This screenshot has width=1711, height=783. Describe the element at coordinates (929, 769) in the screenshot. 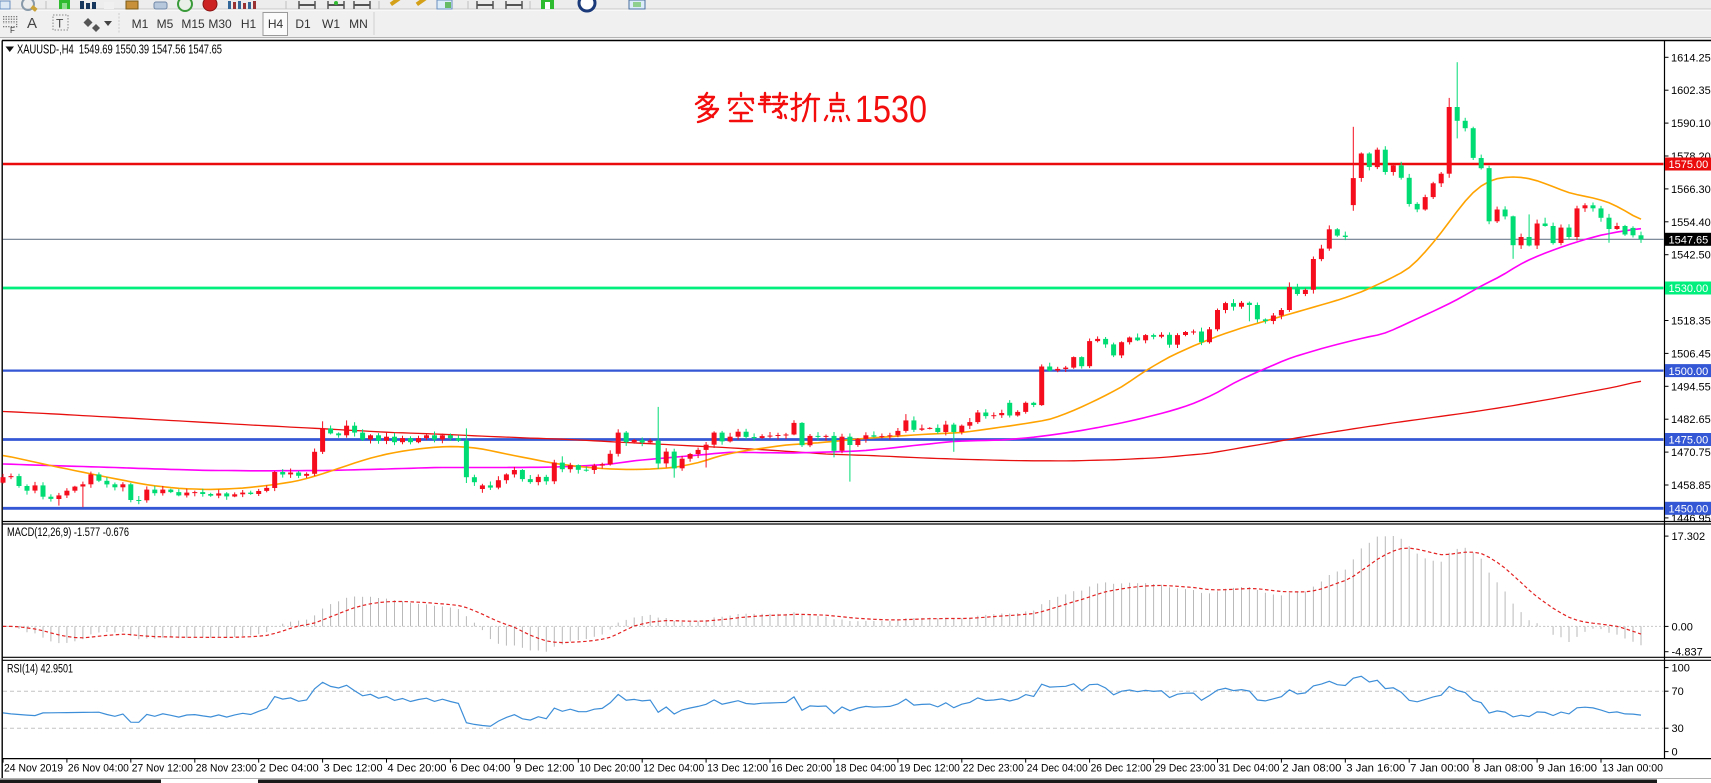

I see `svg-text: 19 Dec 12:00` at that location.